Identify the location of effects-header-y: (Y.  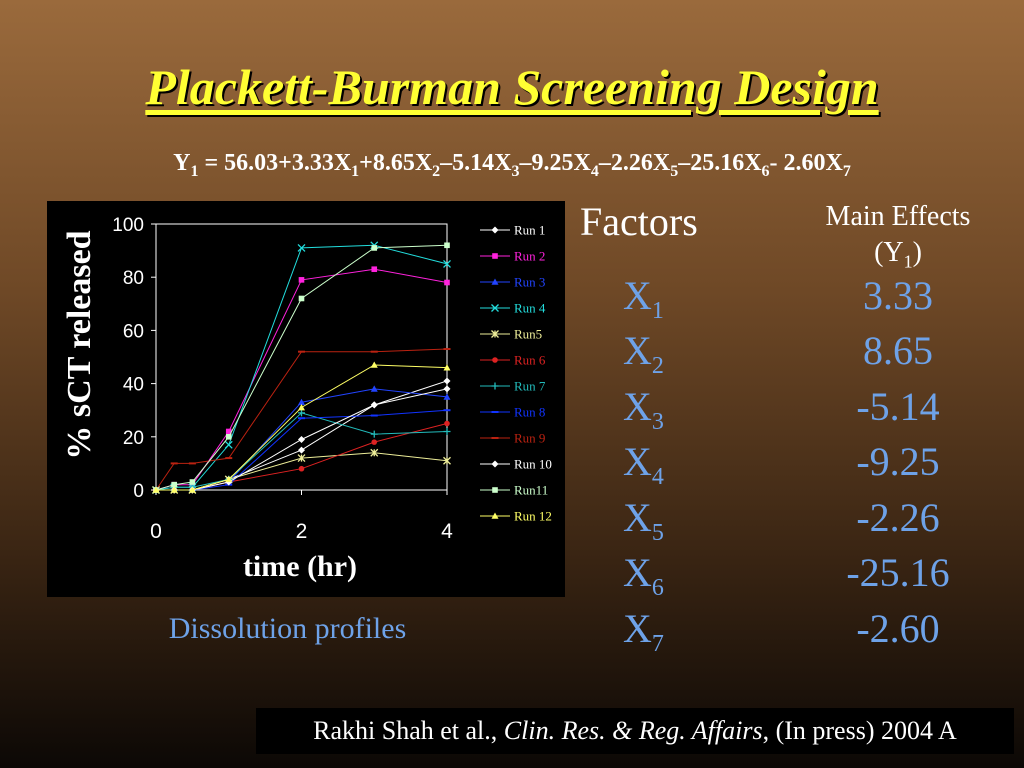
(889, 253).